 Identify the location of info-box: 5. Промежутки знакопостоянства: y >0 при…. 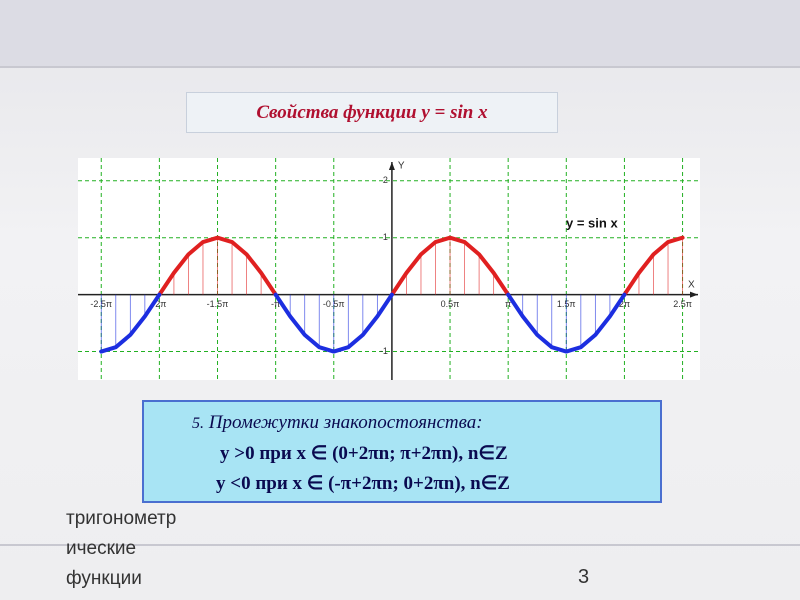
(402, 451).